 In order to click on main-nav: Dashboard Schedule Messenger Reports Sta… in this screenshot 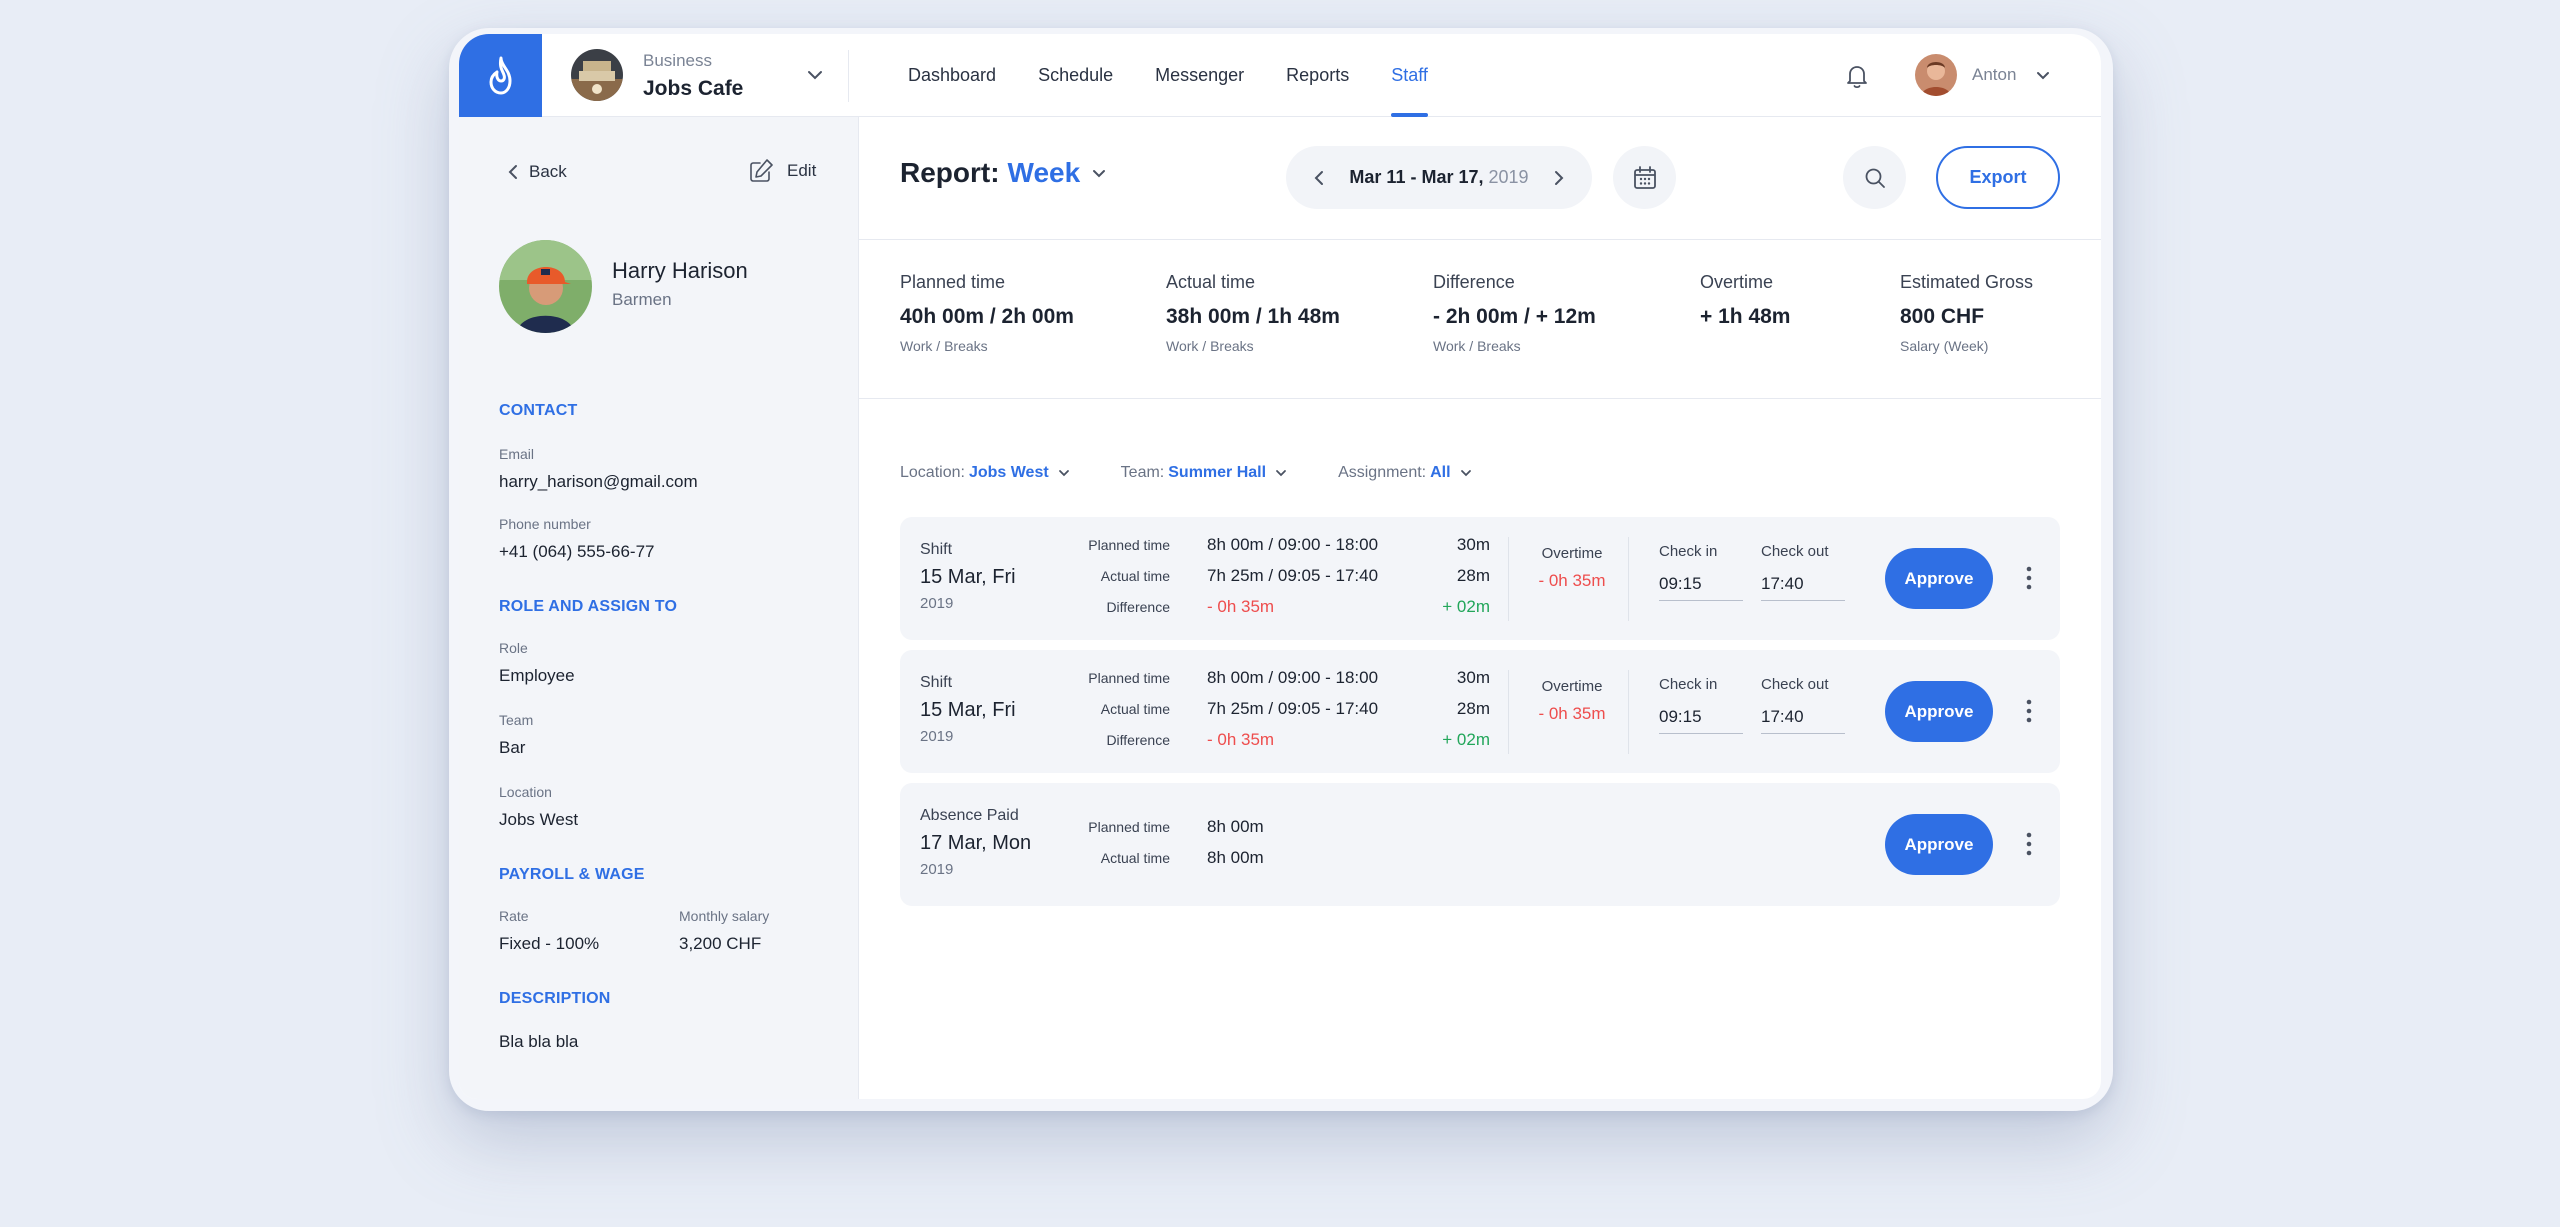, I will do `click(1189, 75)`.